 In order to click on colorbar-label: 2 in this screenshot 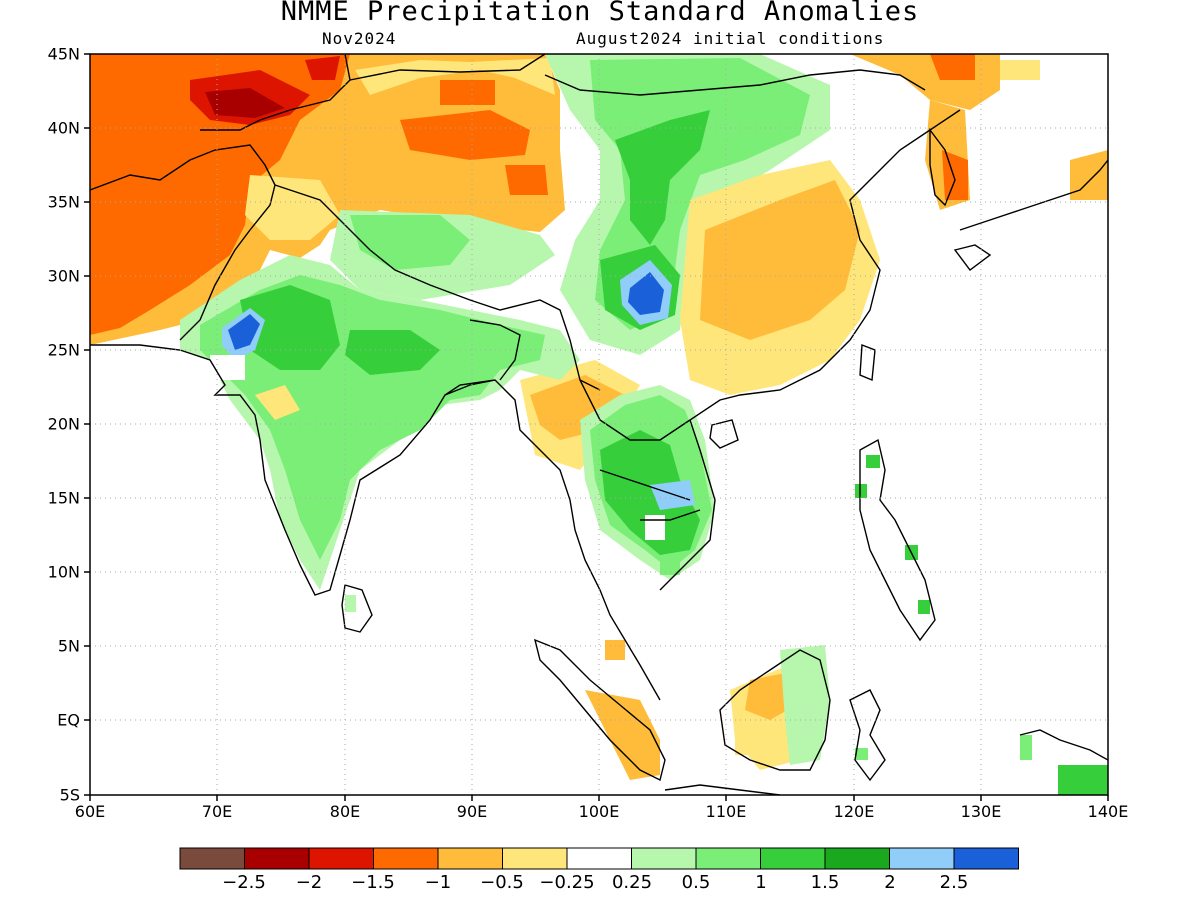, I will do `click(890, 882)`.